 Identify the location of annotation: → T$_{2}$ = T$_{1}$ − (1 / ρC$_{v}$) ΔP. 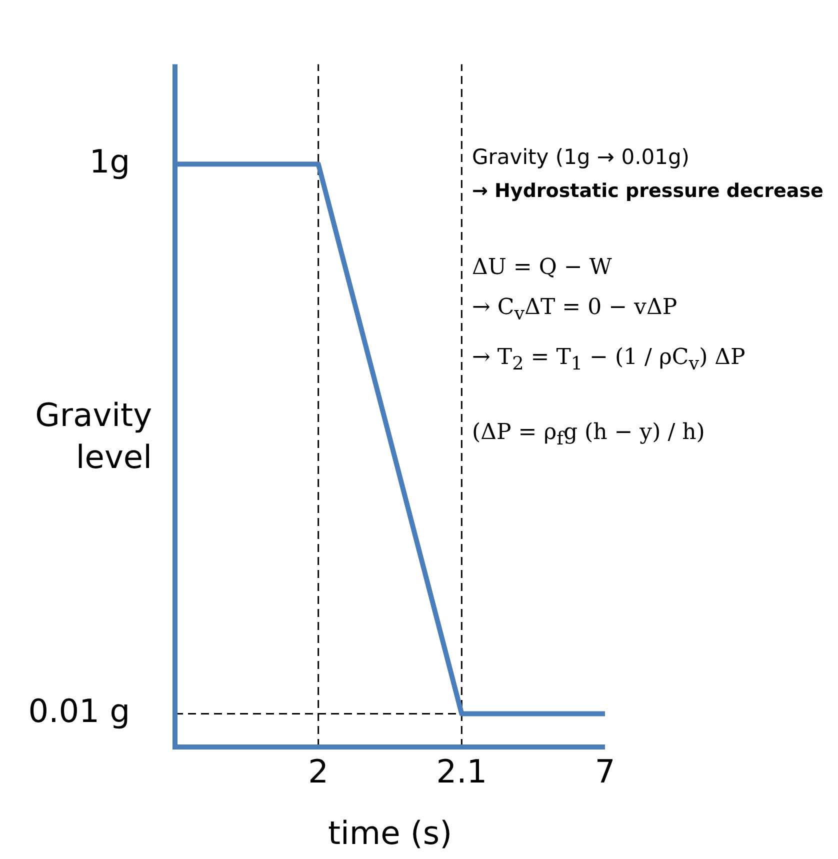
(609, 359).